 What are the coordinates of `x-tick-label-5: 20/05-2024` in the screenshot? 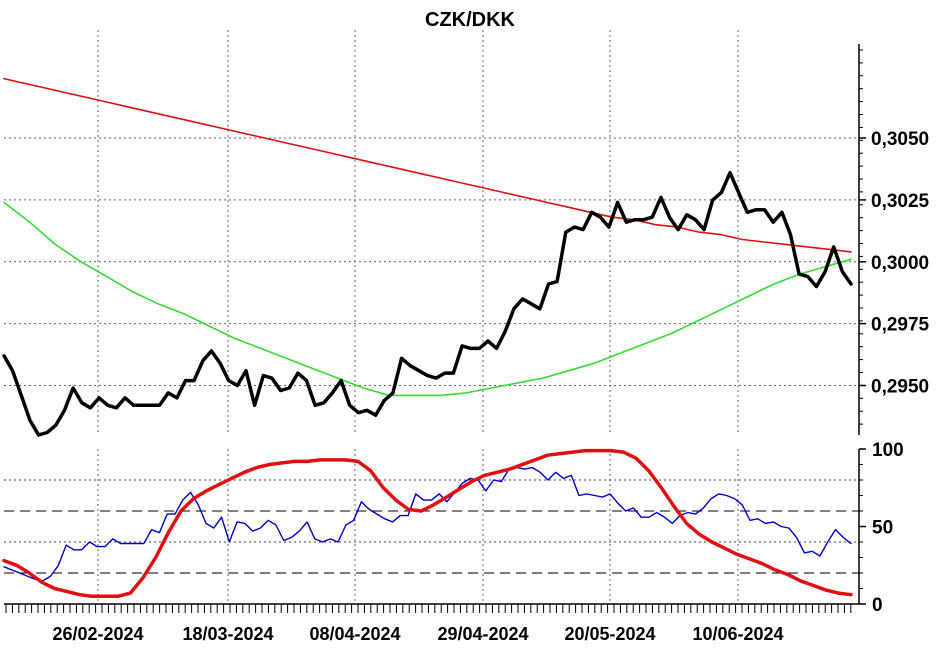 It's located at (609, 634).